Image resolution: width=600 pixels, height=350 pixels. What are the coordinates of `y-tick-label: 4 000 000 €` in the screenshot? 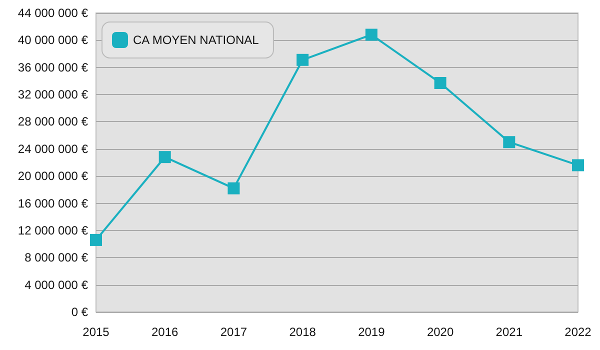 It's located at (56, 285).